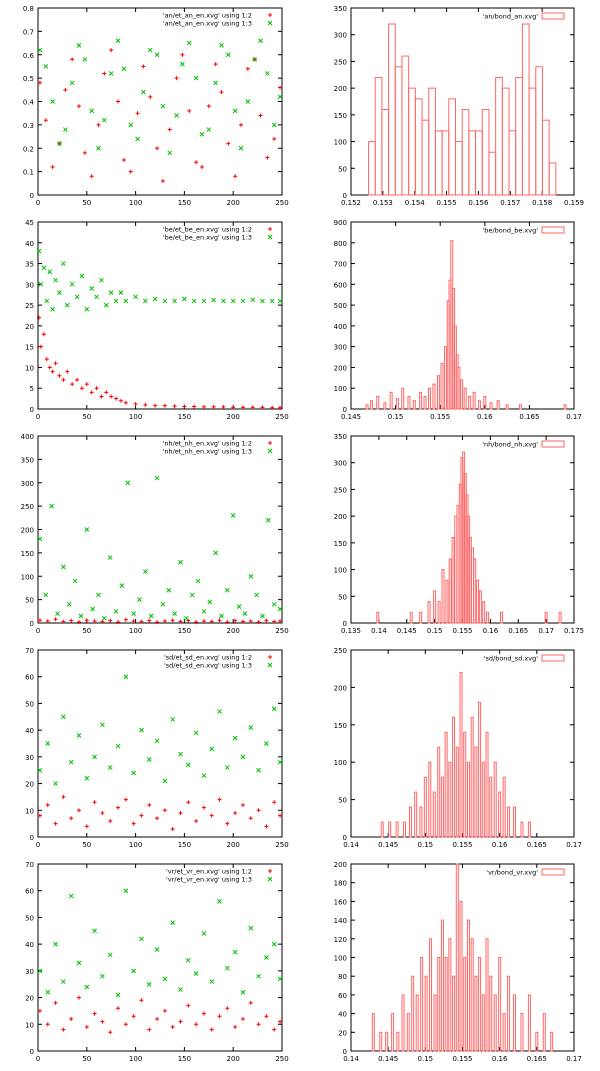 The image size is (600, 1071). I want to click on y-tick-label: 0.7, so click(28, 32).